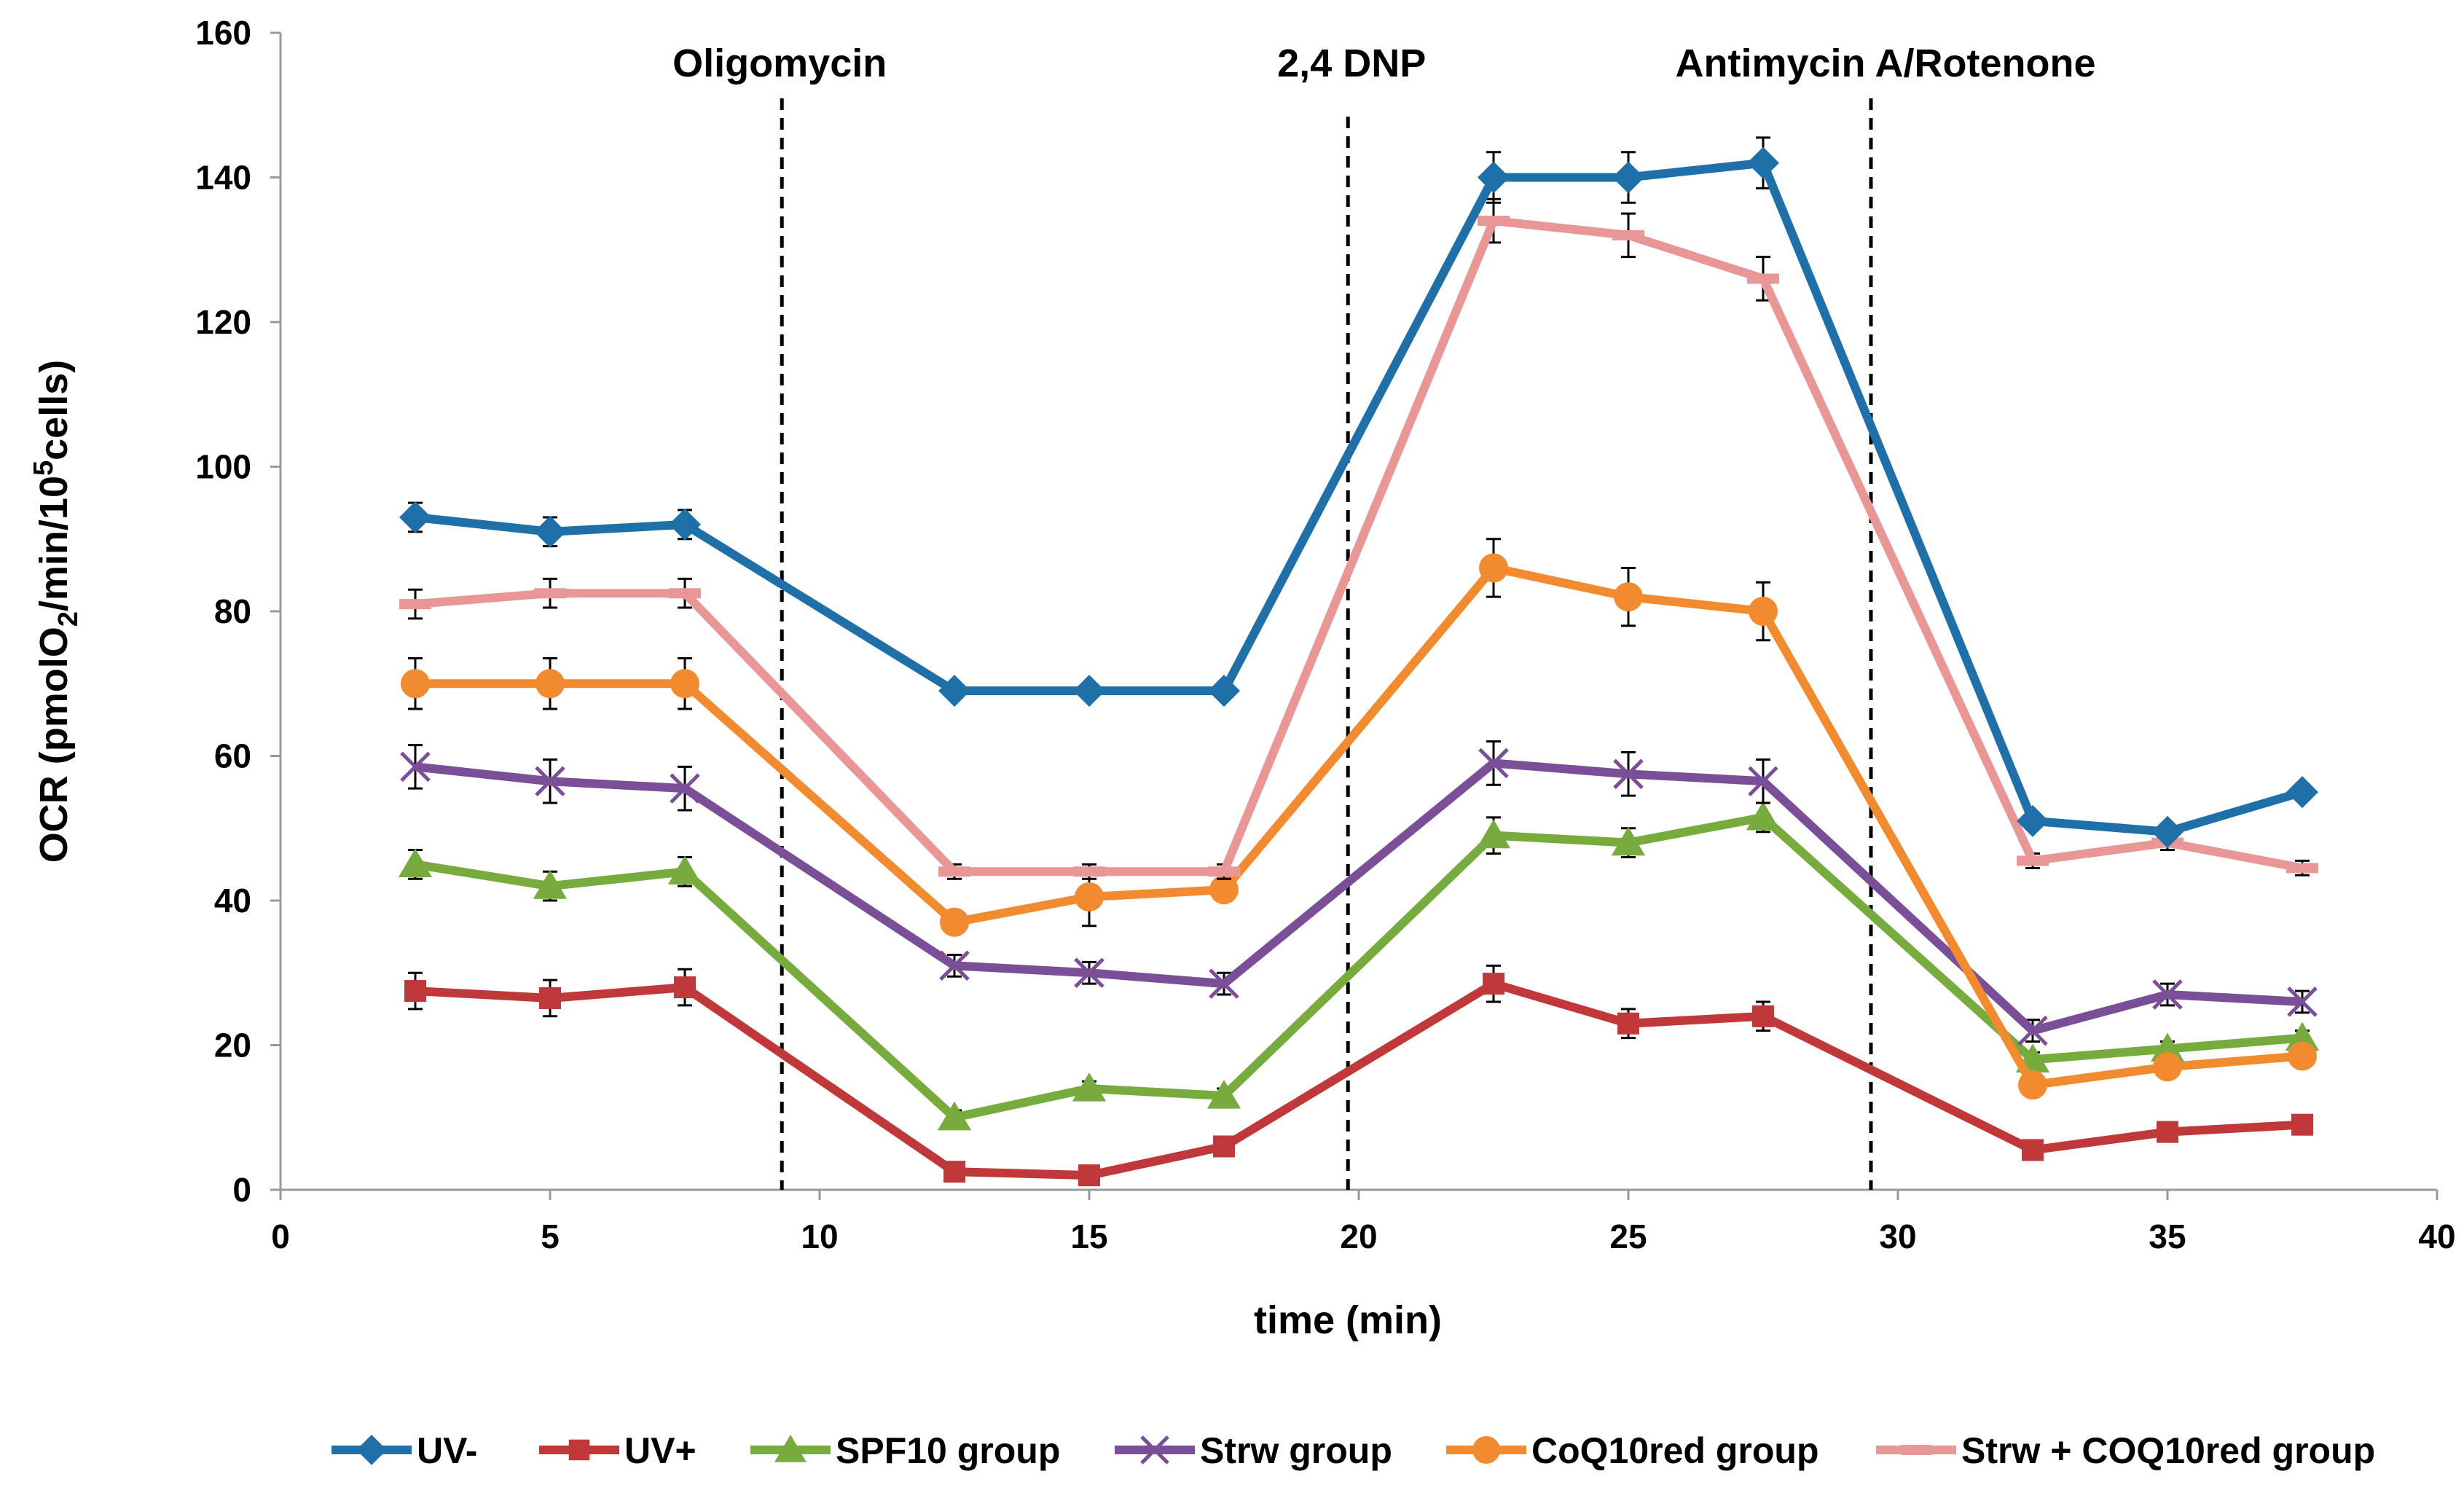 The image size is (2464, 1498). Describe the element at coordinates (233, 611) in the screenshot. I see `y-tick-label: 80` at that location.